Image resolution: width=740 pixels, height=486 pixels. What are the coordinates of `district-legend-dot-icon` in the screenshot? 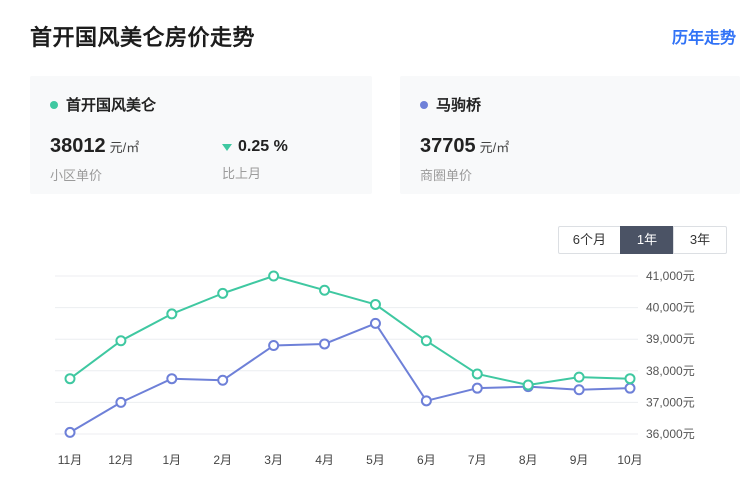 It's located at (424, 104).